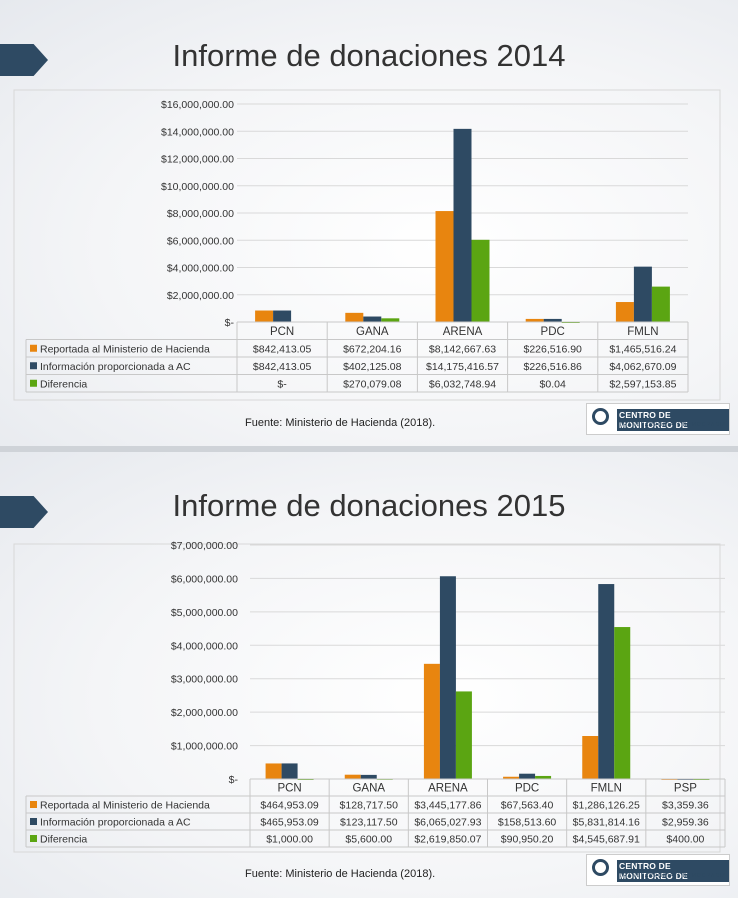 The height and width of the screenshot is (898, 738). I want to click on series-name: Diferencia, so click(63, 840).